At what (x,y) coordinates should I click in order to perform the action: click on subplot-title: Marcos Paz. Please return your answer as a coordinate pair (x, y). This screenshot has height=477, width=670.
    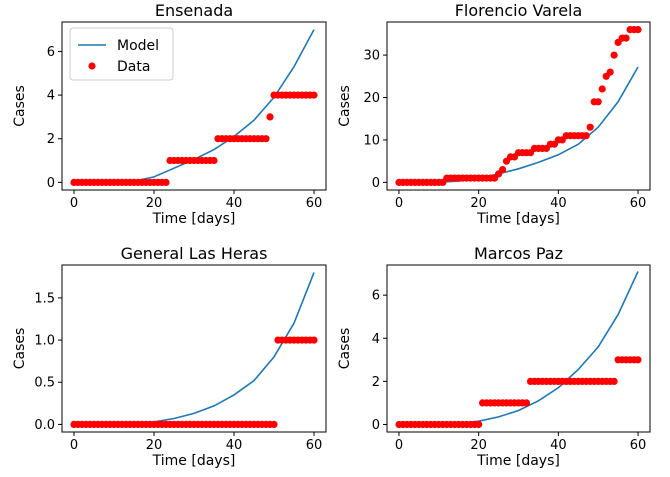
    Looking at the image, I should click on (518, 253).